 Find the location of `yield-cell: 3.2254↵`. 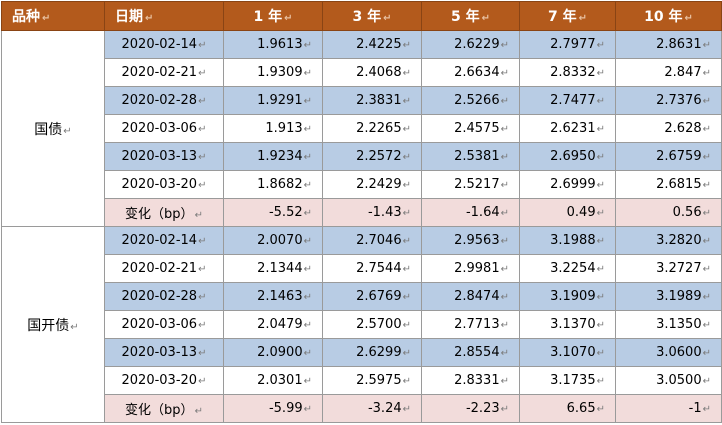

yield-cell: 3.2254↵ is located at coordinates (567, 268).